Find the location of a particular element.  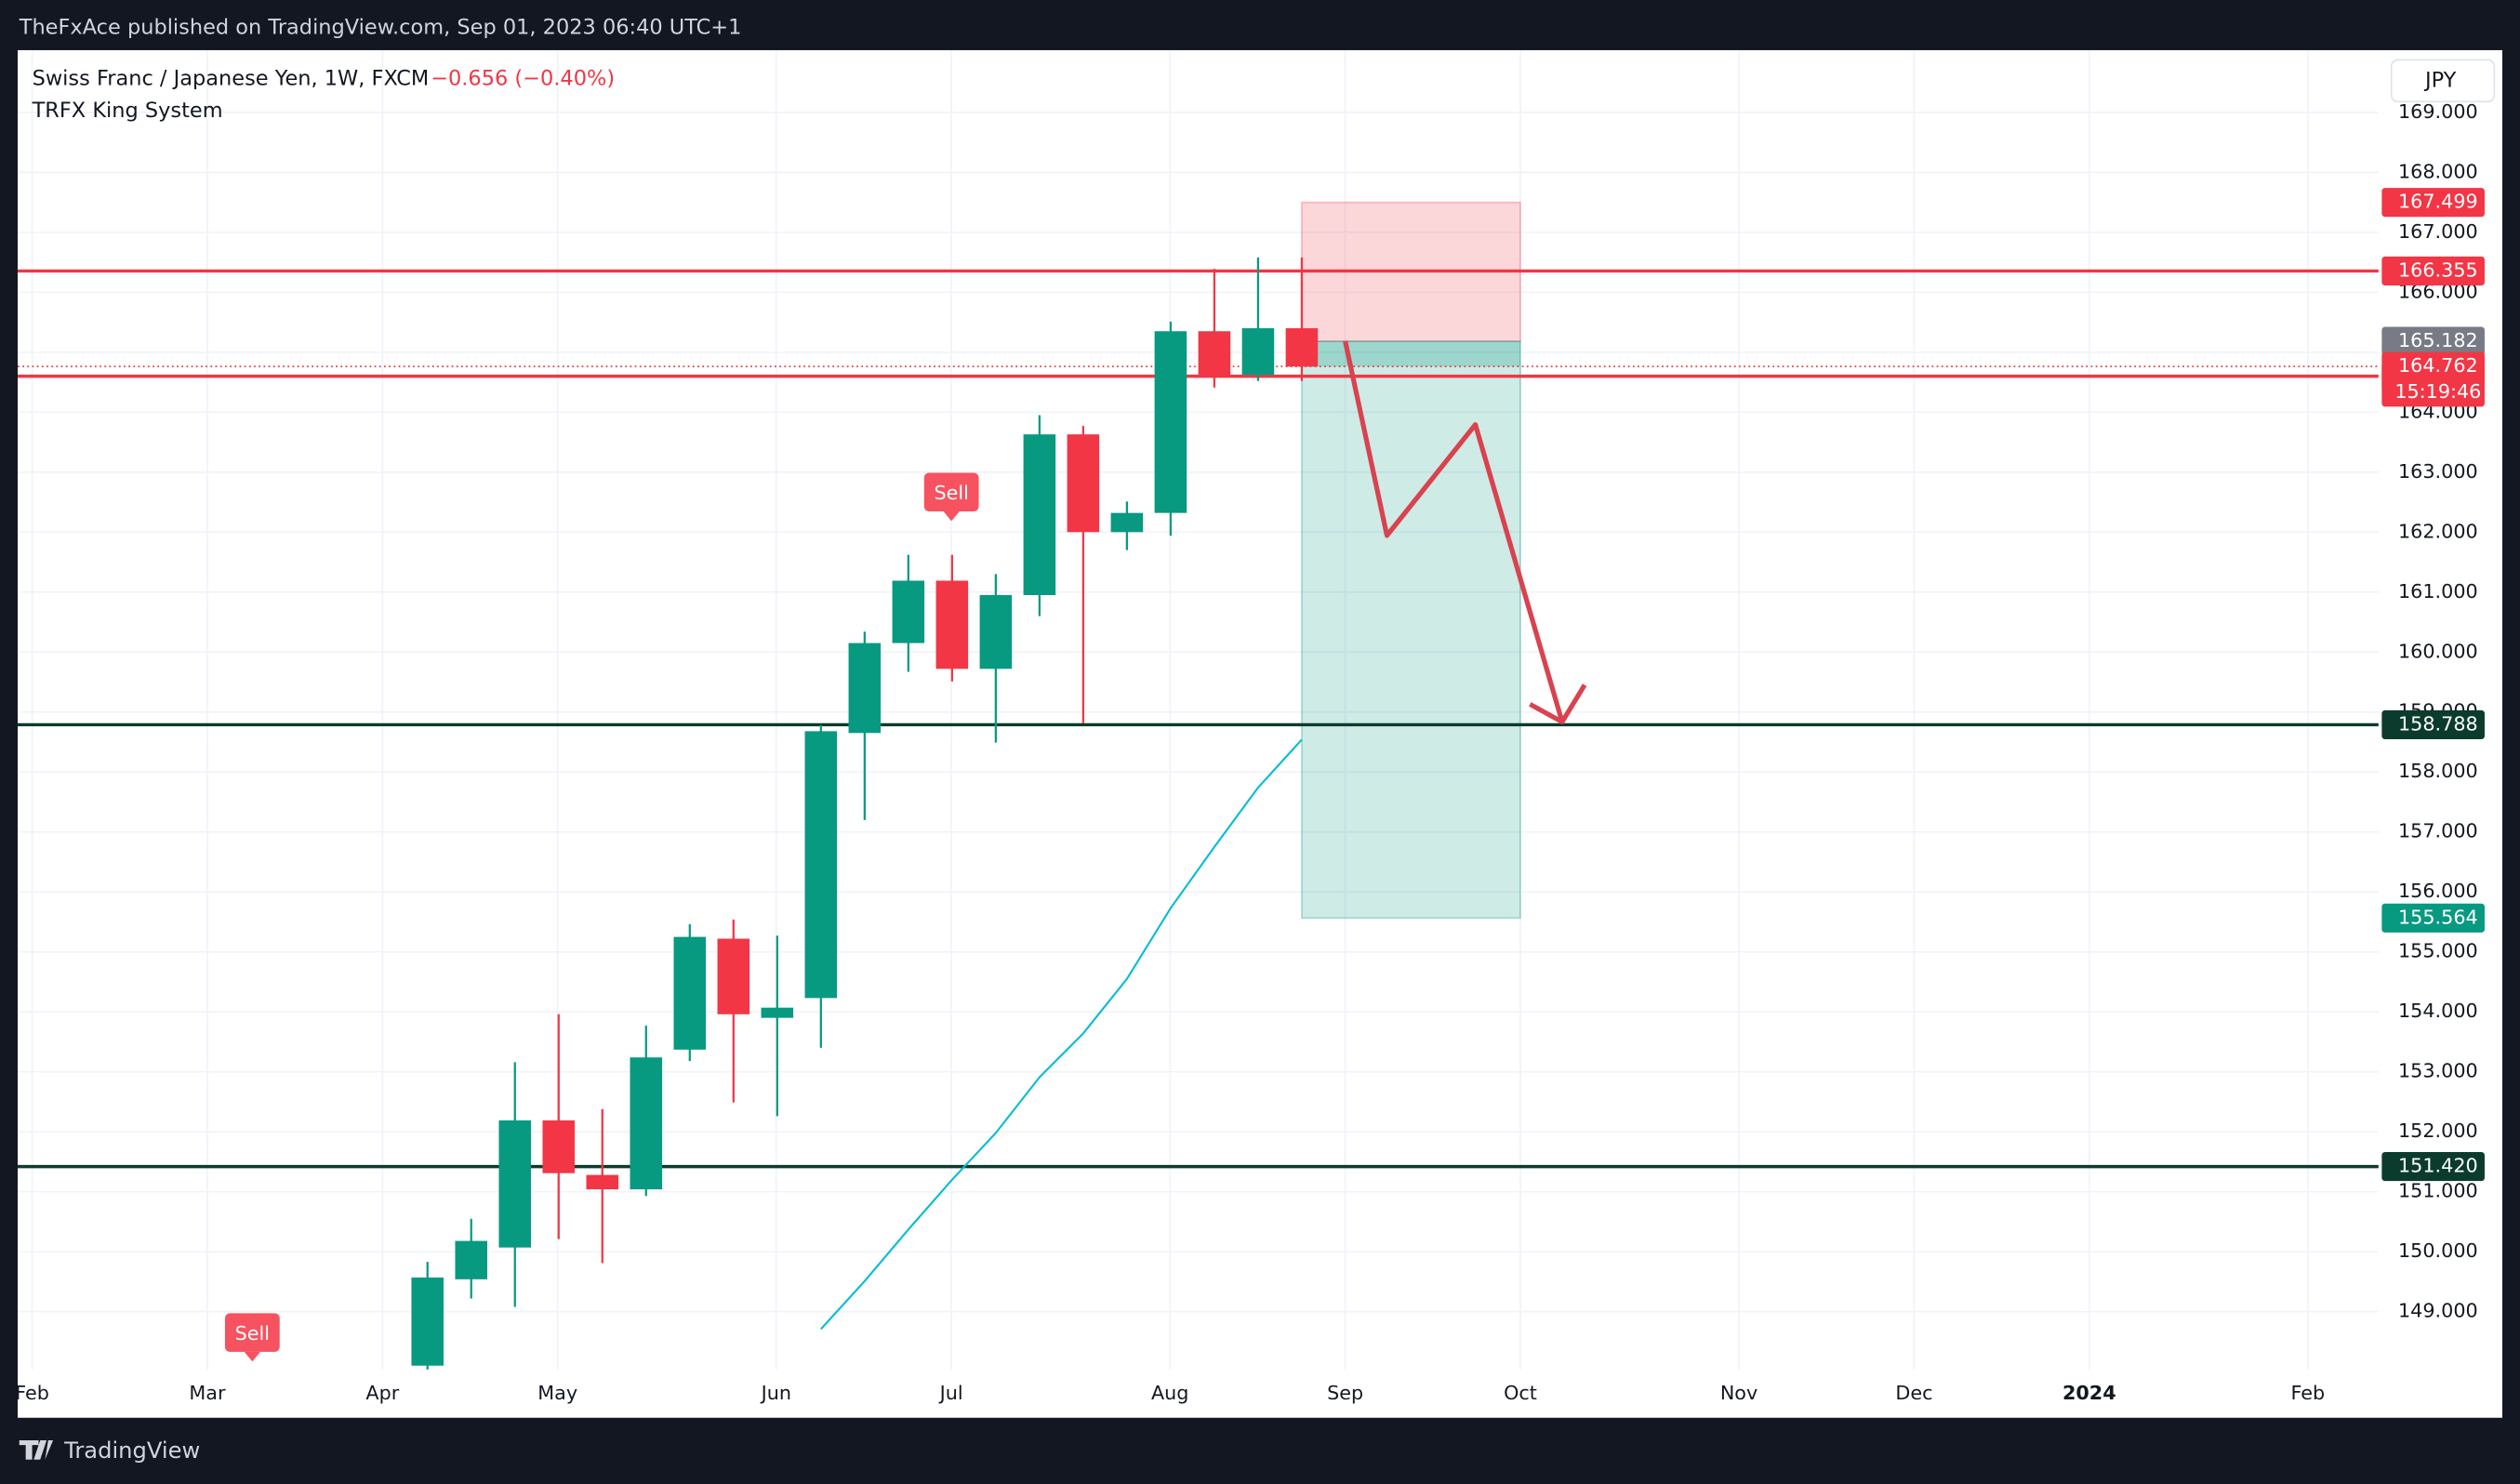

symbol-title: Swiss Franc / Japanese Yen, 1W, FXCM is located at coordinates (231, 79).